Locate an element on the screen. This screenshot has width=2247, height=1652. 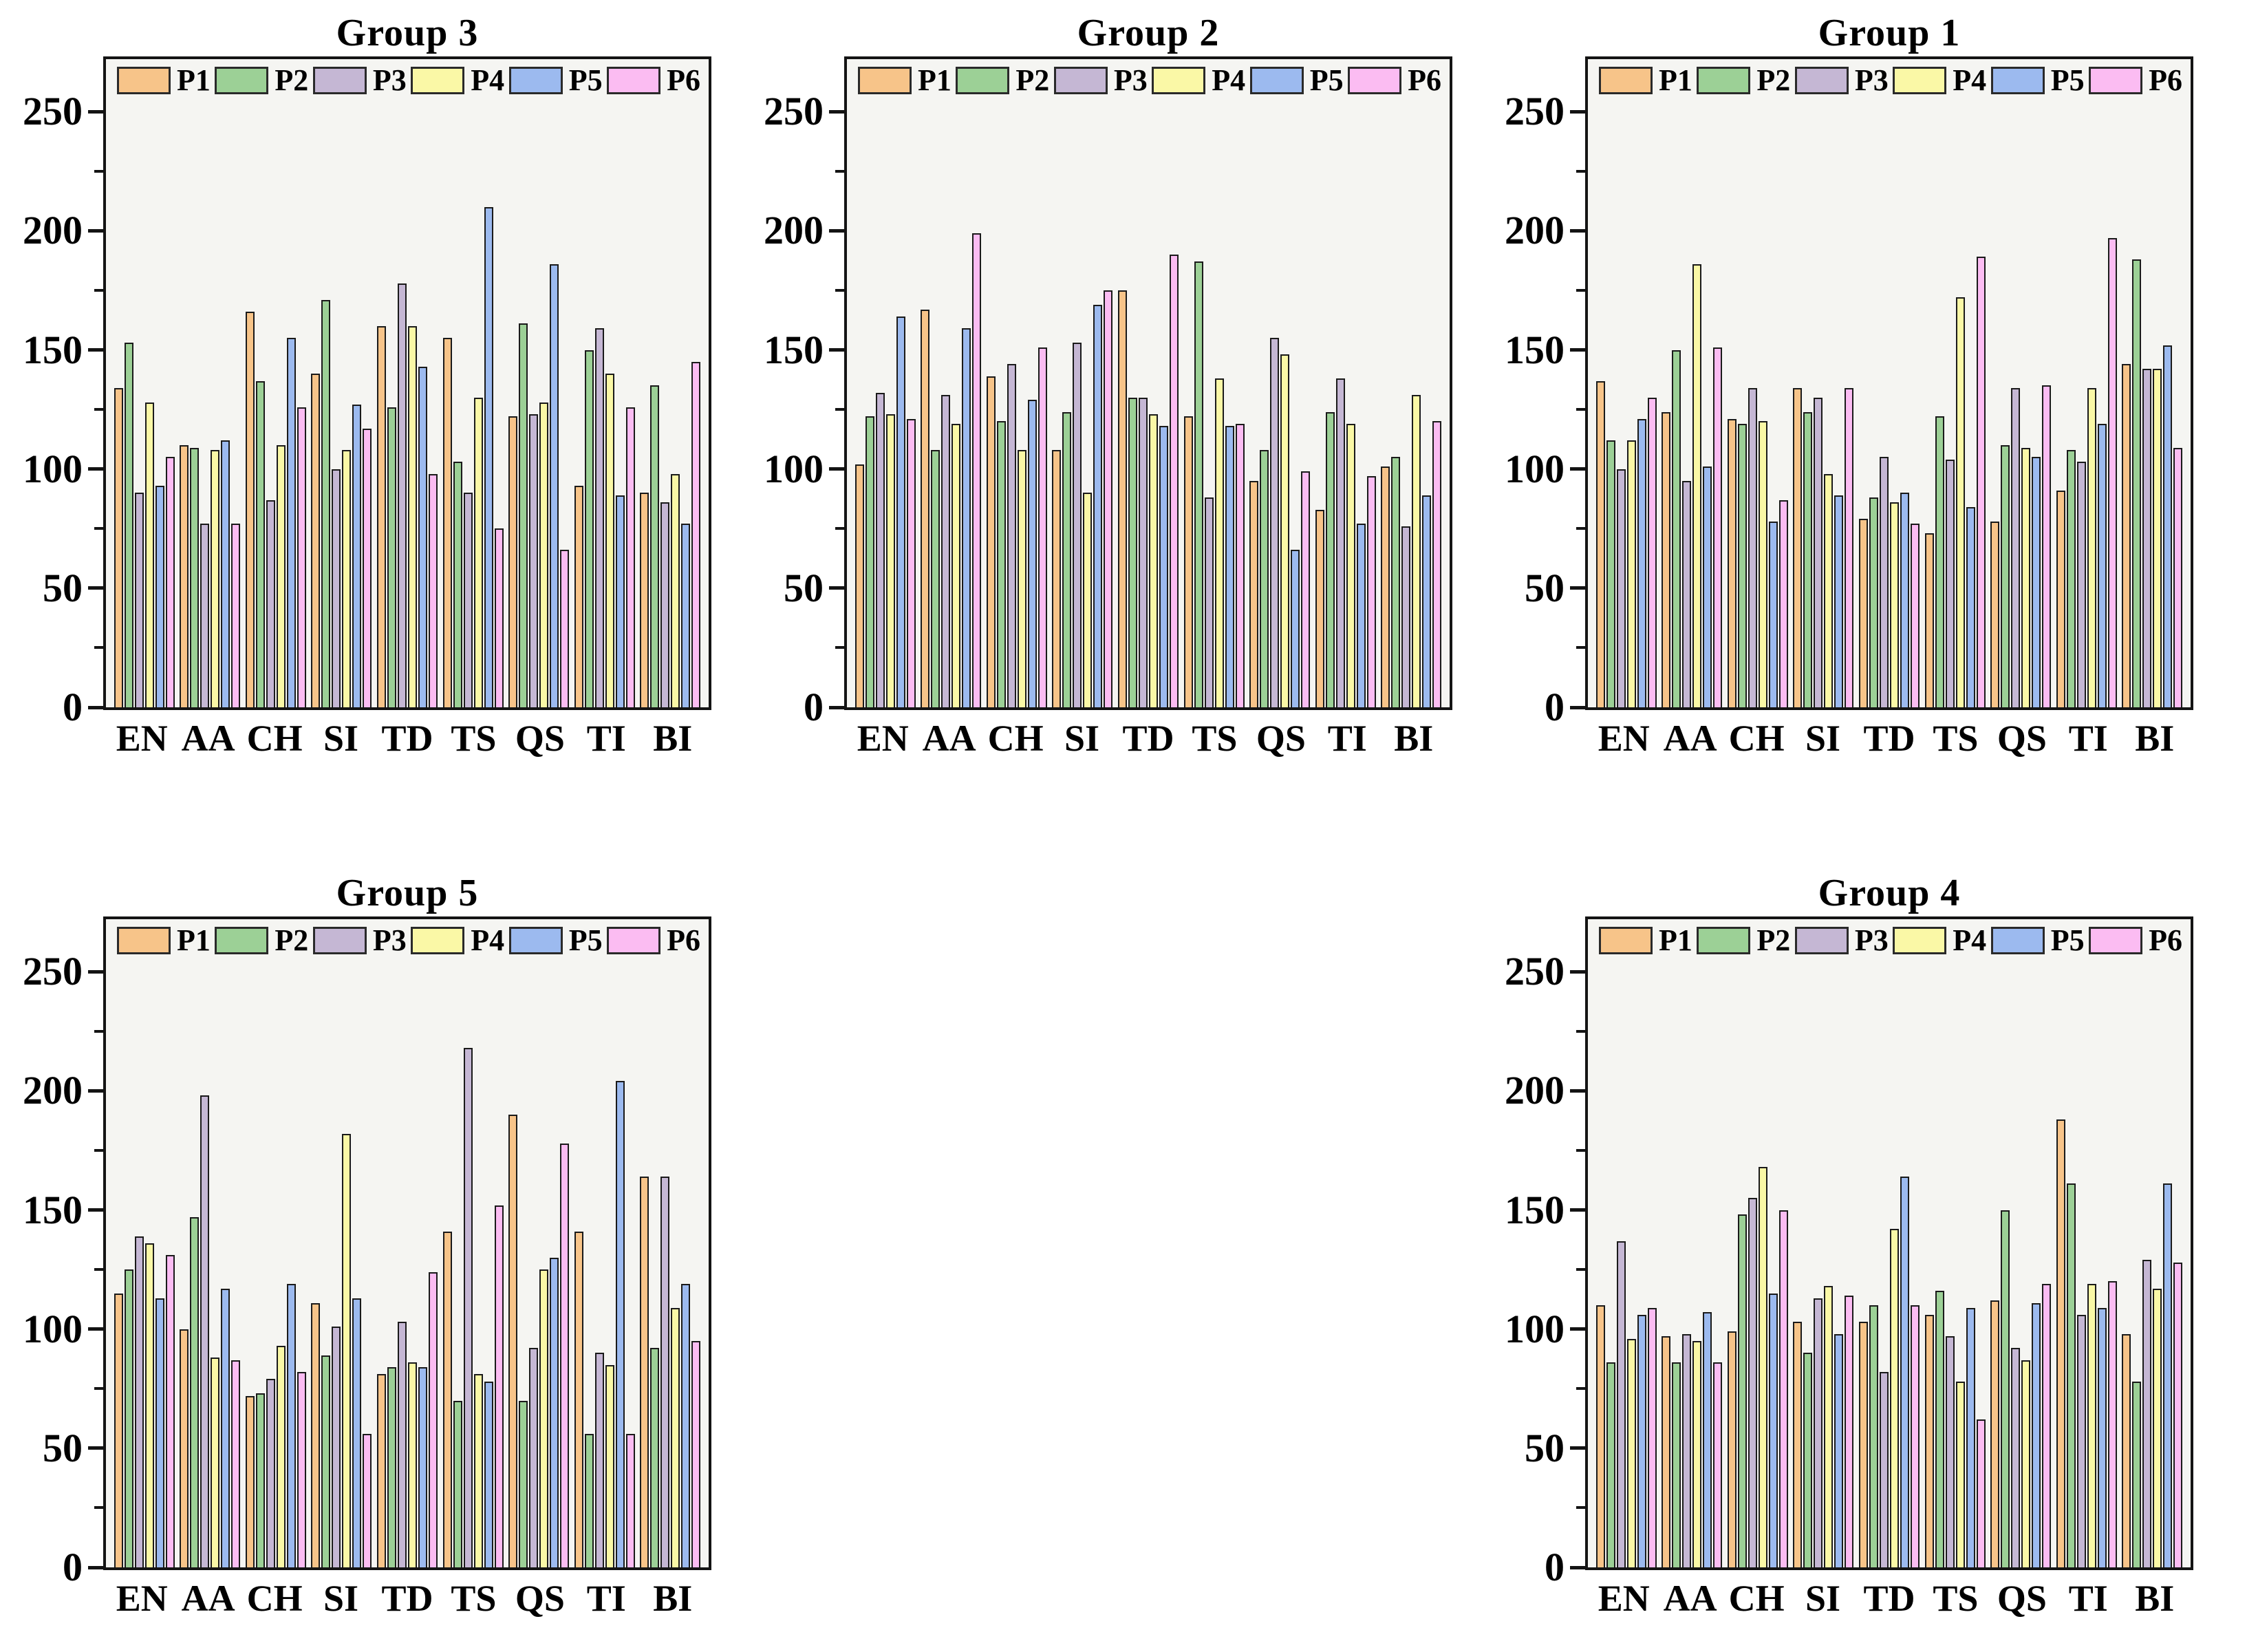
bar-p6-td is located at coordinates (433, 1419).